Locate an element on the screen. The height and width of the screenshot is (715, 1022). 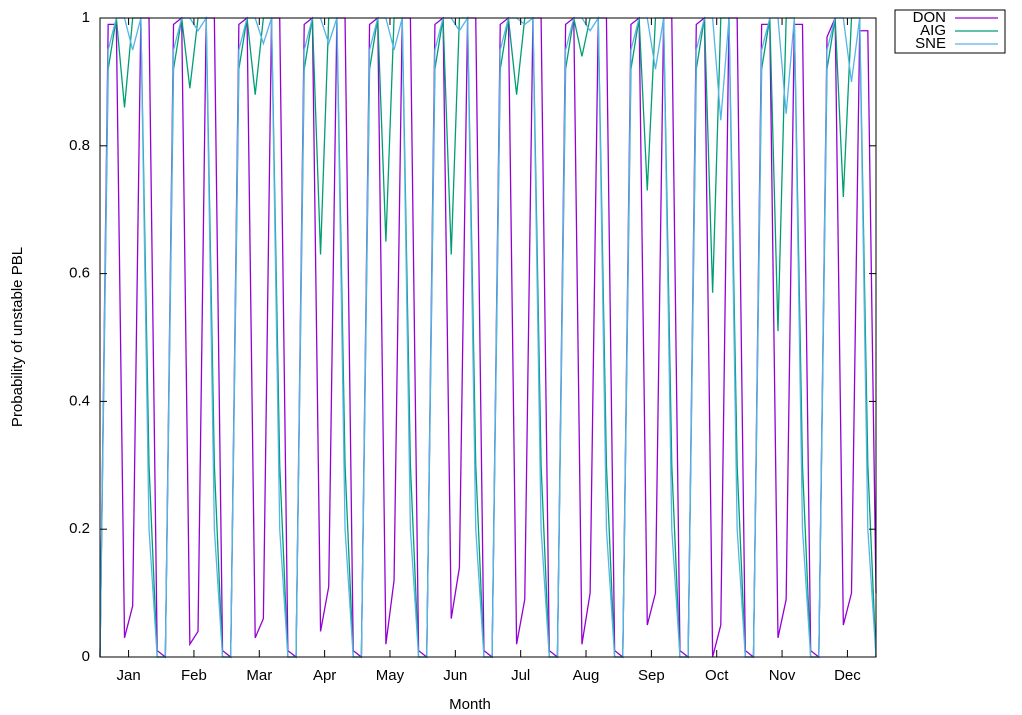
y-tick-label: 0 is located at coordinates (86, 656).